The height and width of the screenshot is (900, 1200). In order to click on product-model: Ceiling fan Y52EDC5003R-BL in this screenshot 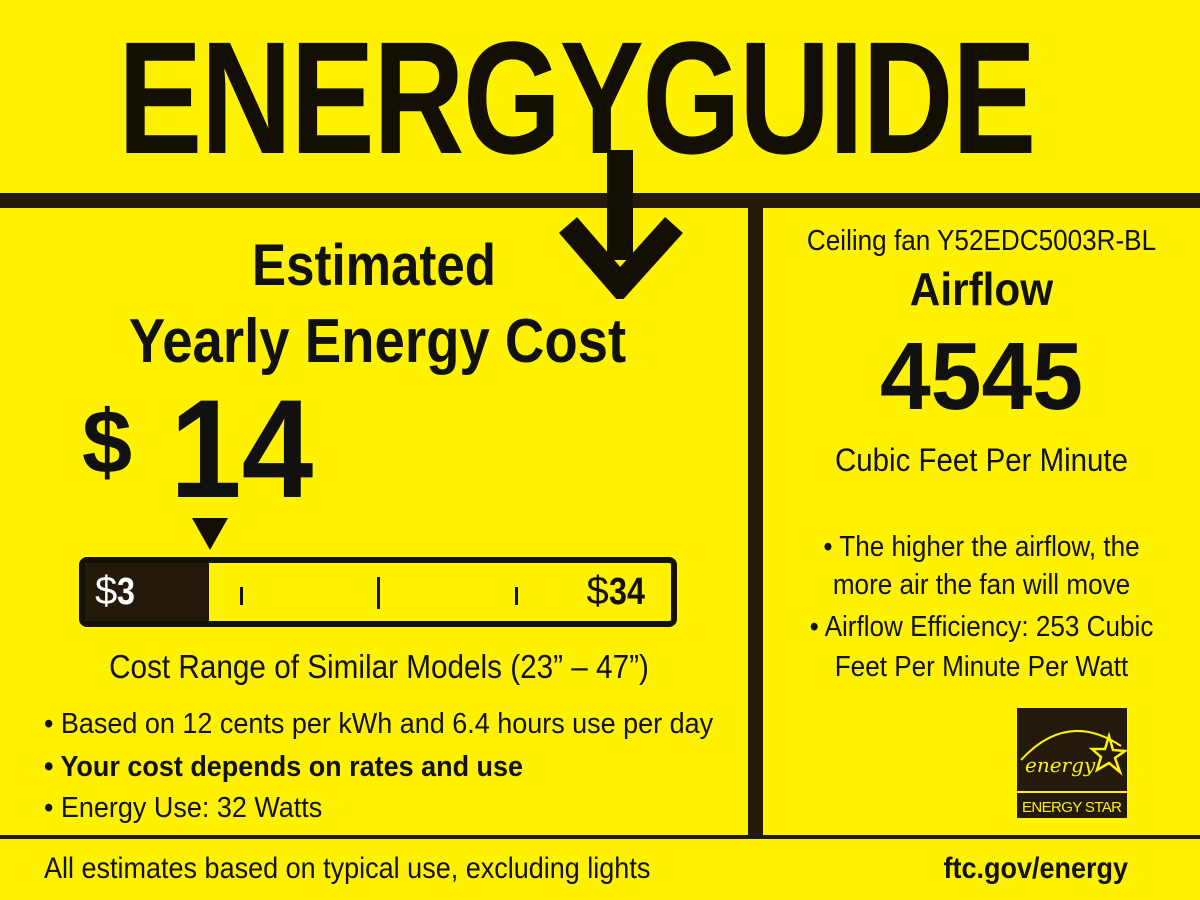, I will do `click(981, 241)`.